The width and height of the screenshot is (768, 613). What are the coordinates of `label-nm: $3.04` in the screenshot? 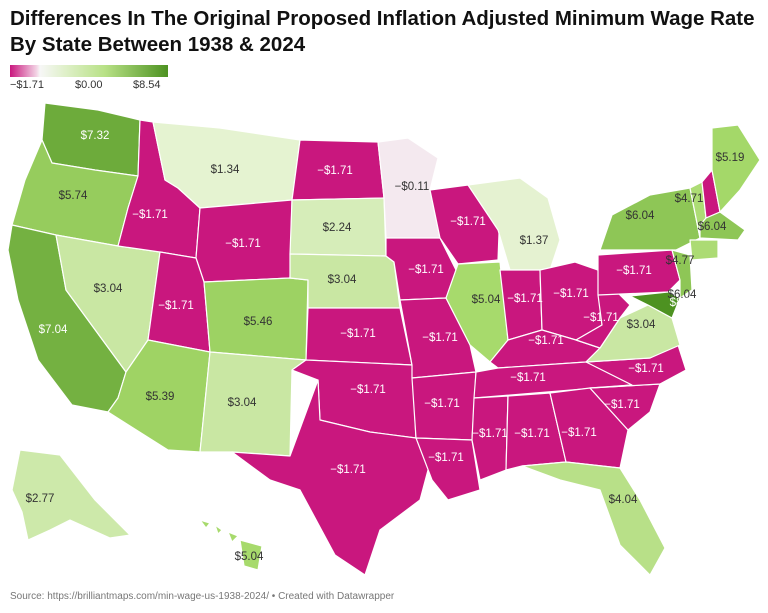 It's located at (242, 403).